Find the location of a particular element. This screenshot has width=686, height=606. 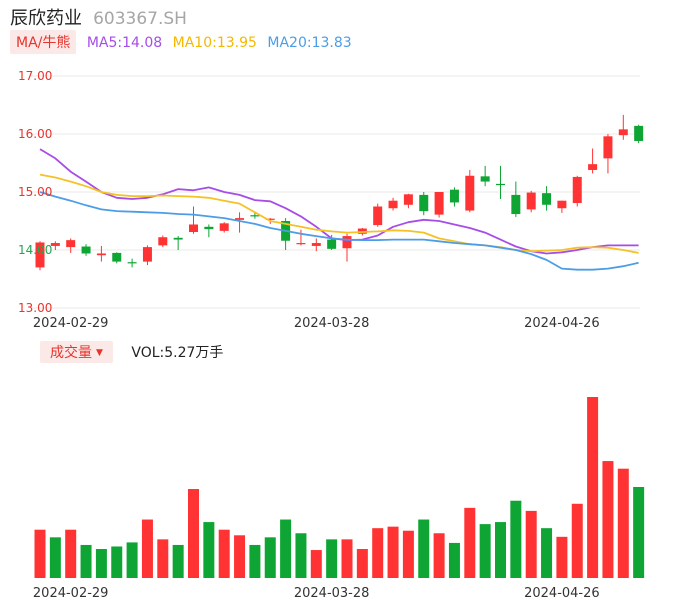

ma10-line is located at coordinates (339, 213).